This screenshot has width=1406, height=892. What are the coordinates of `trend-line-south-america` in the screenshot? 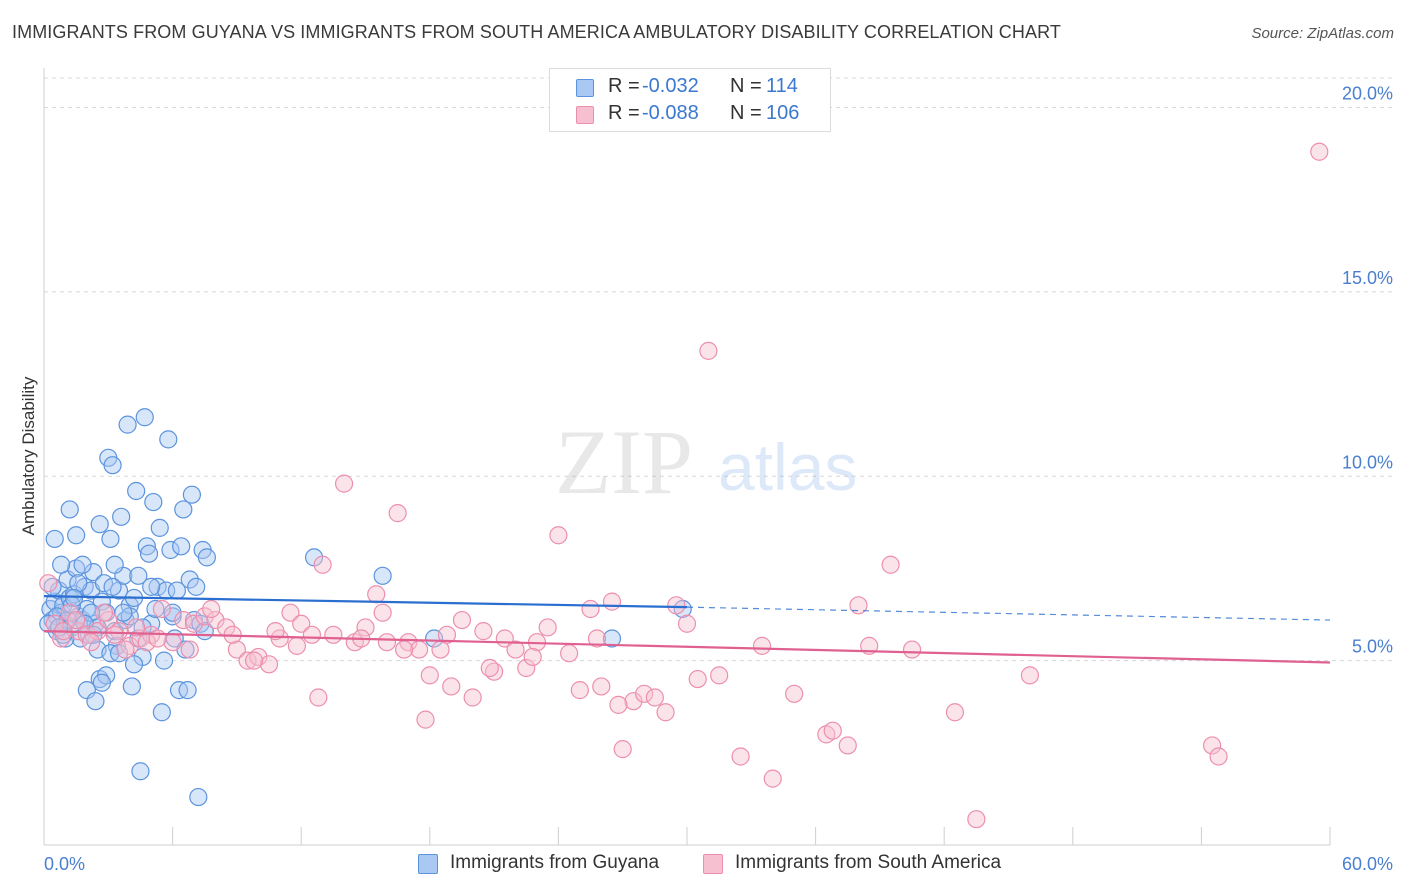 It's located at (687, 647).